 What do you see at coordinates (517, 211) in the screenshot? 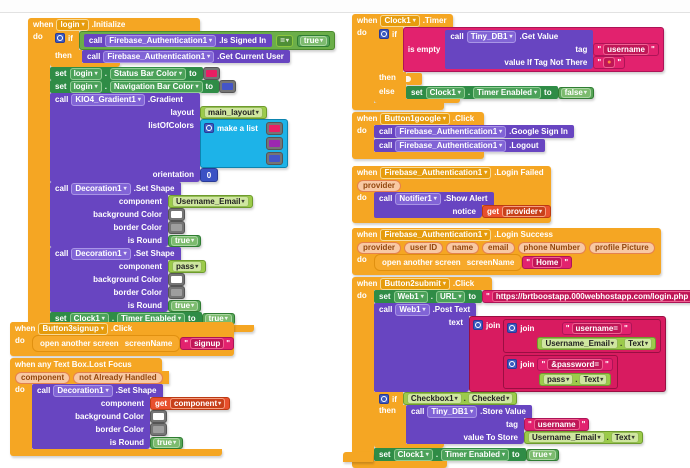
I see `block-get-provider: get provider` at bounding box center [517, 211].